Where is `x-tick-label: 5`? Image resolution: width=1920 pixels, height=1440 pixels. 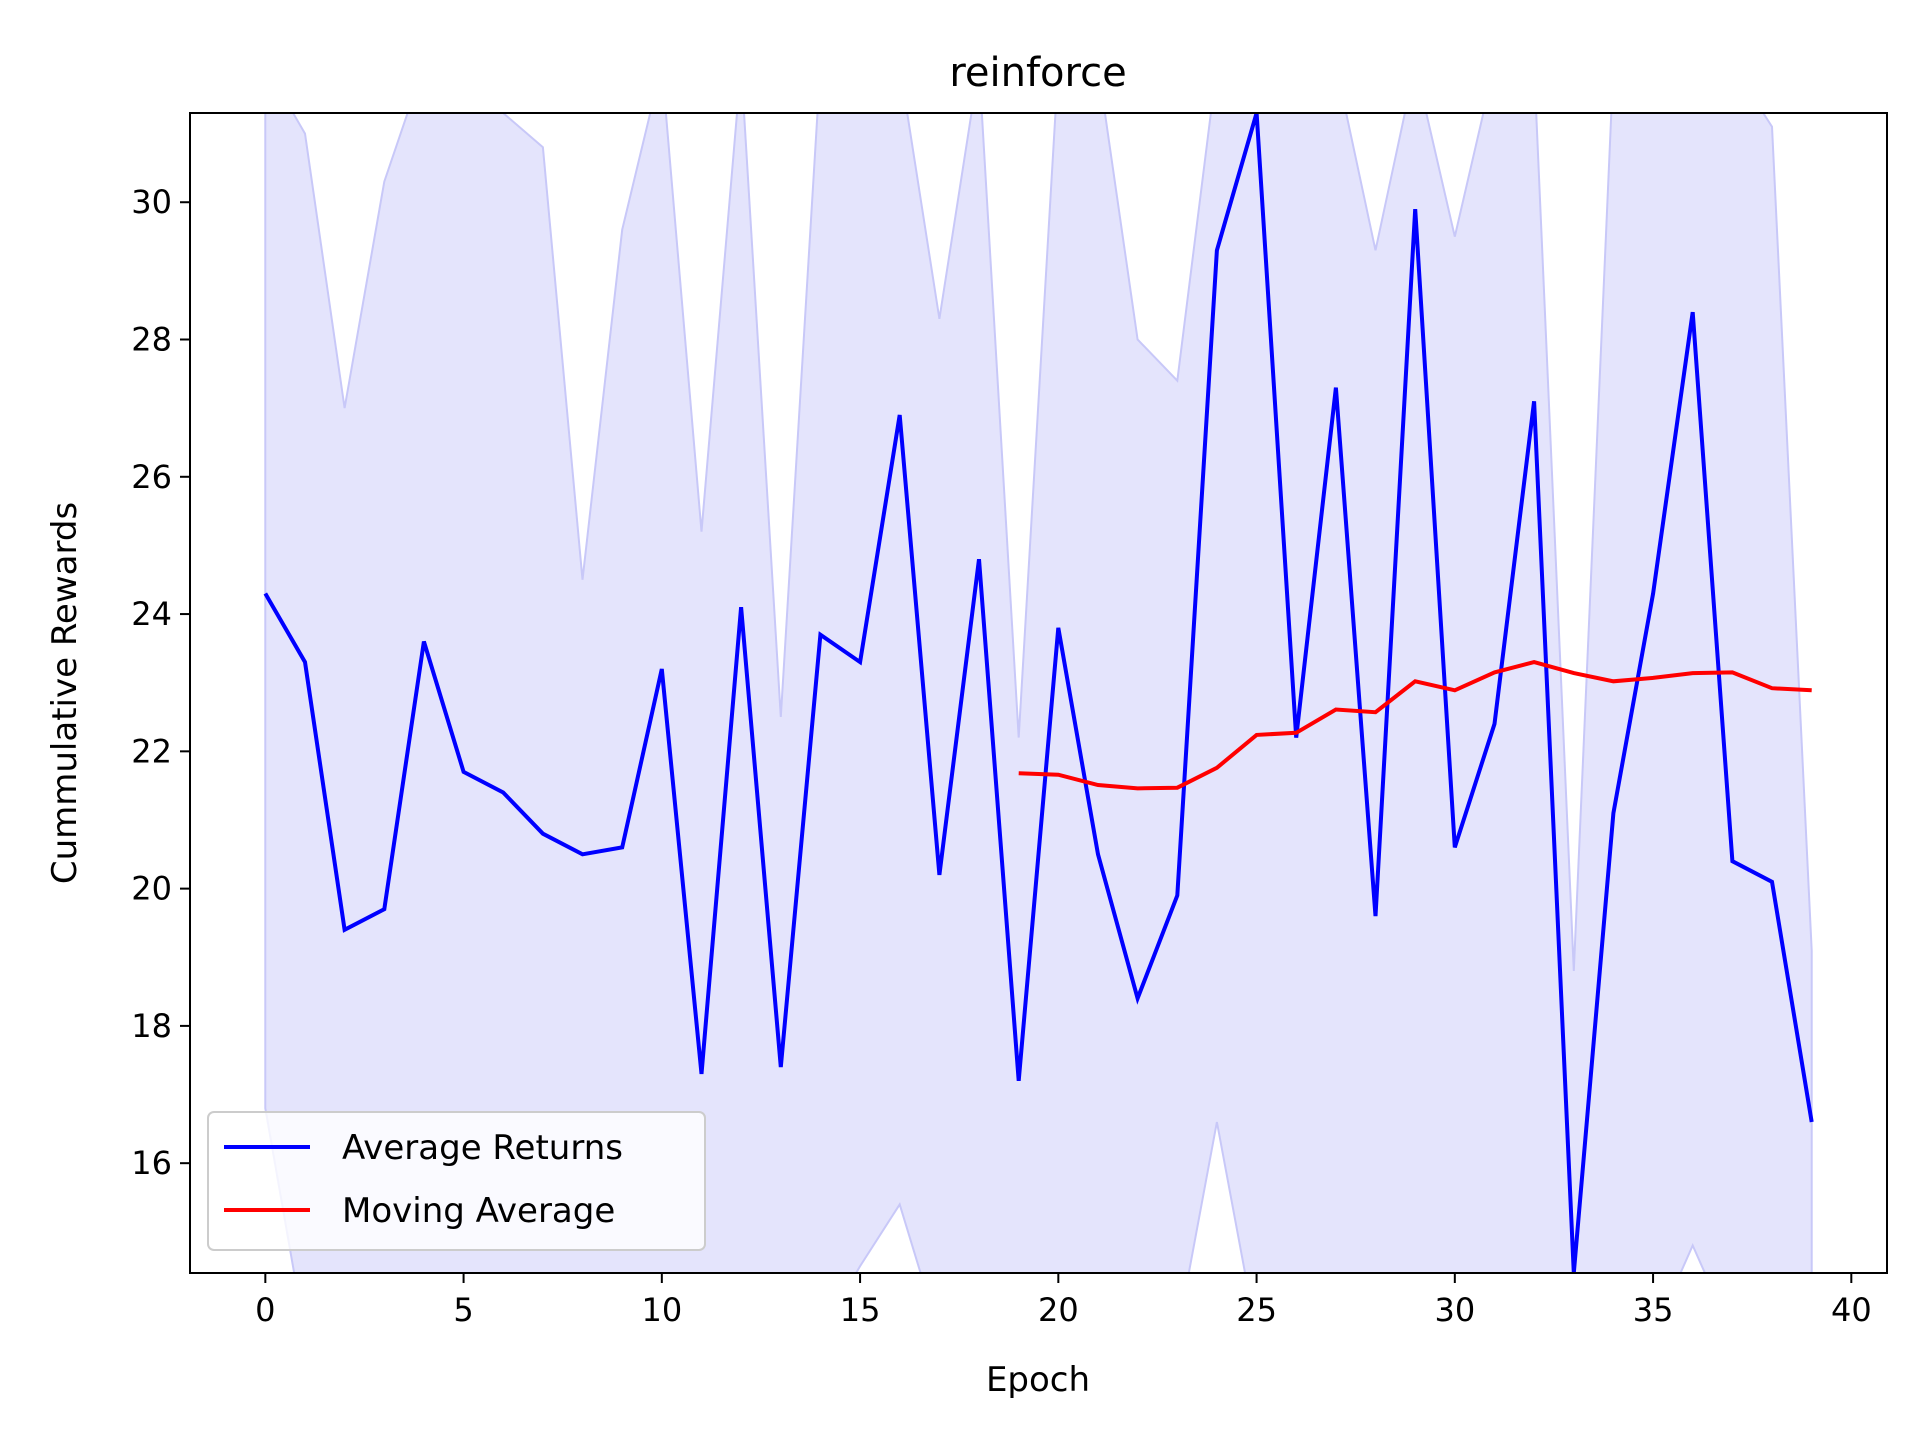 x-tick-label: 5 is located at coordinates (463, 1310).